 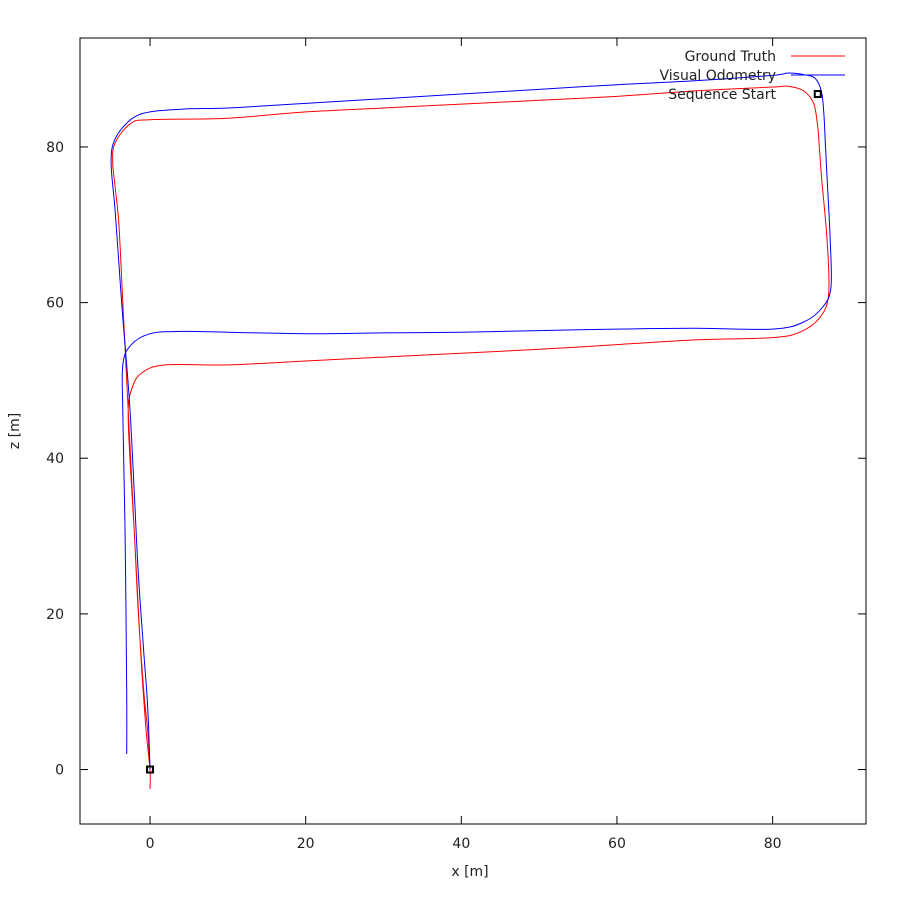 What do you see at coordinates (718, 76) in the screenshot?
I see `legend-label: Visual Odometry` at bounding box center [718, 76].